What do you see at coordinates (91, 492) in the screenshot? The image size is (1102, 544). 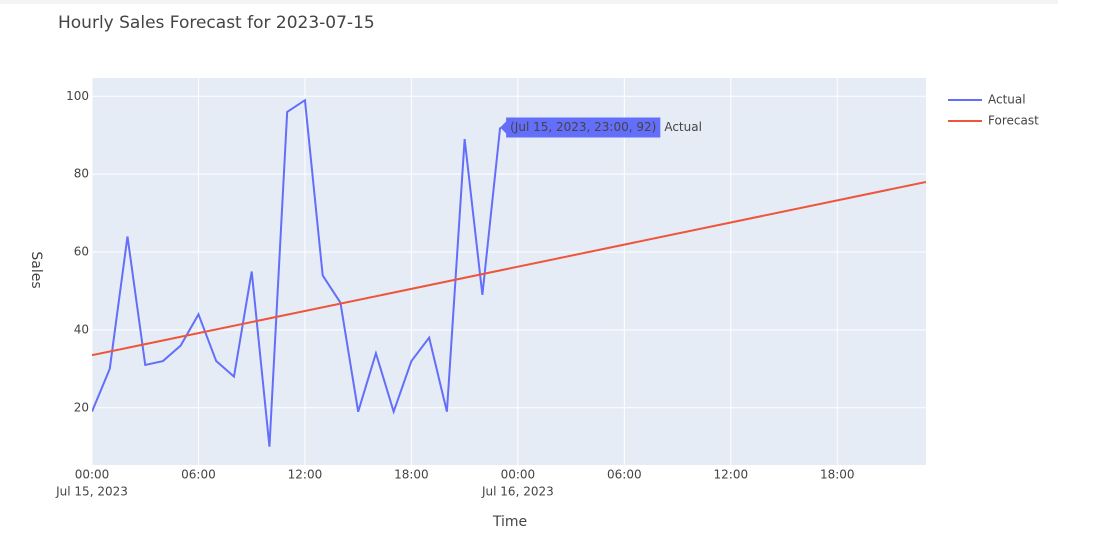 I see `x-tick-date-label: Jul 15, 2023` at bounding box center [91, 492].